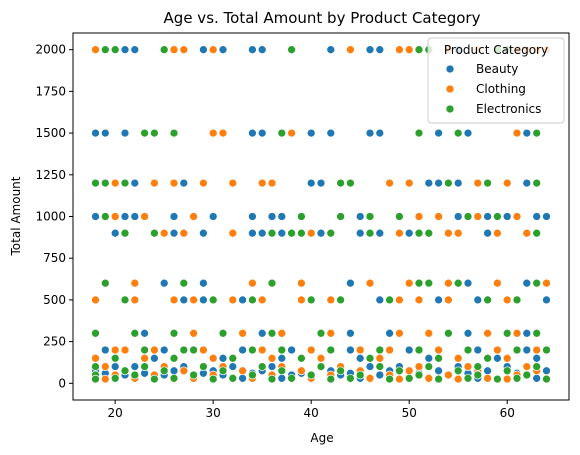 This screenshot has height=455, width=580. I want to click on x-tick-label: 20, so click(115, 413).